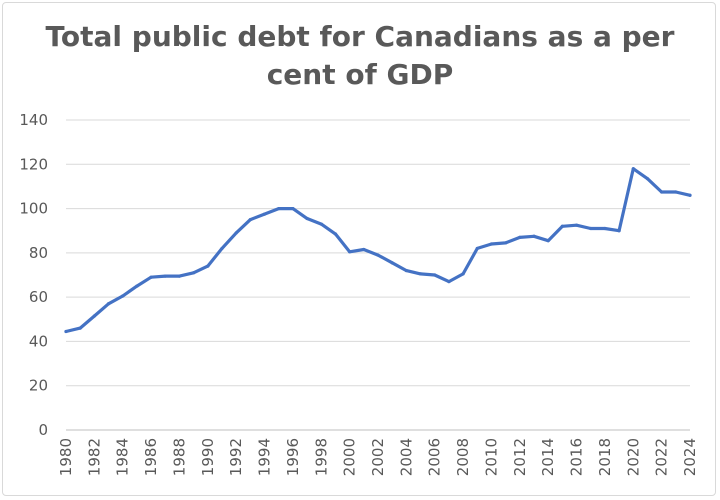 Image resolution: width=720 pixels, height=500 pixels. I want to click on x-tick-label: 2014, so click(548, 457).